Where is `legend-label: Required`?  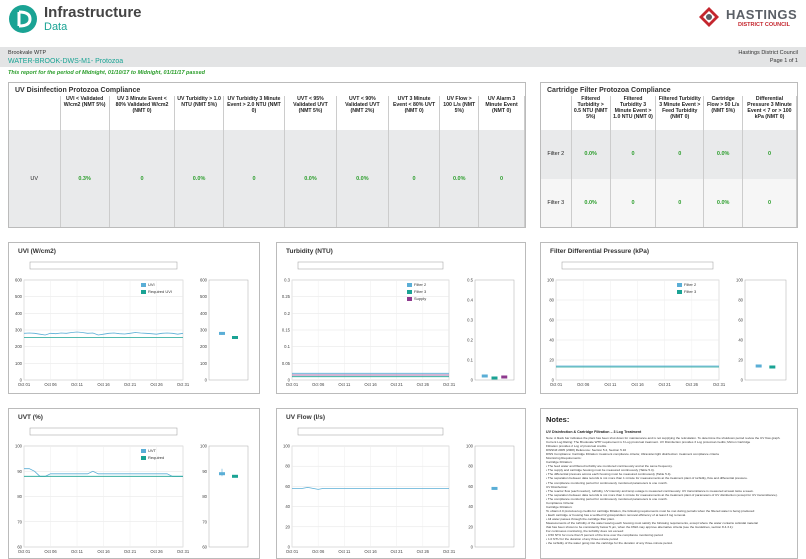 legend-label: Required is located at coordinates (156, 457).